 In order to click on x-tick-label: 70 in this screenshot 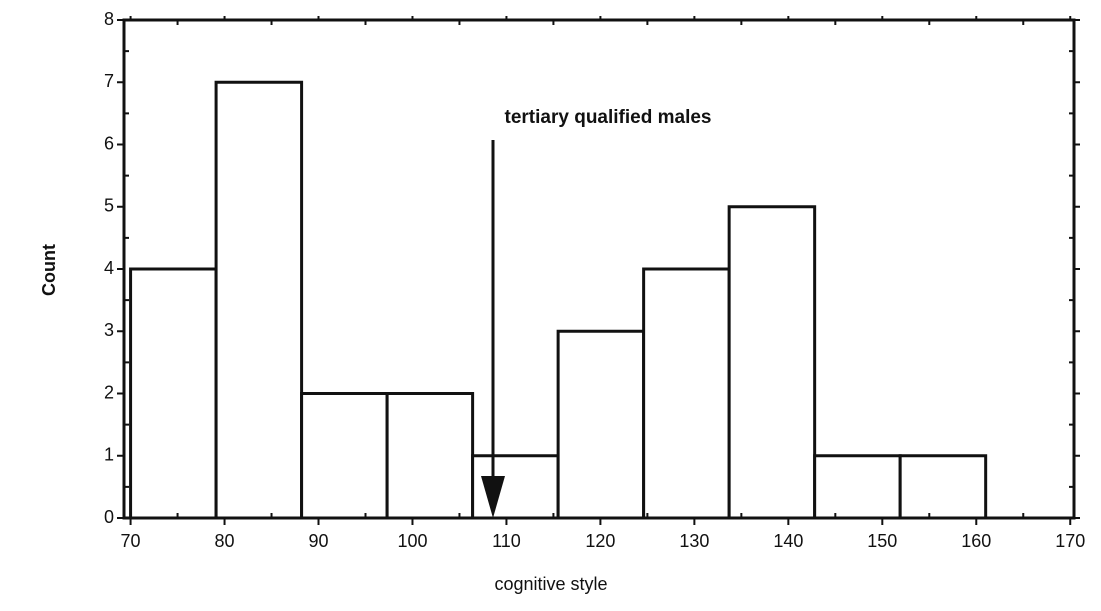, I will do `click(131, 541)`.